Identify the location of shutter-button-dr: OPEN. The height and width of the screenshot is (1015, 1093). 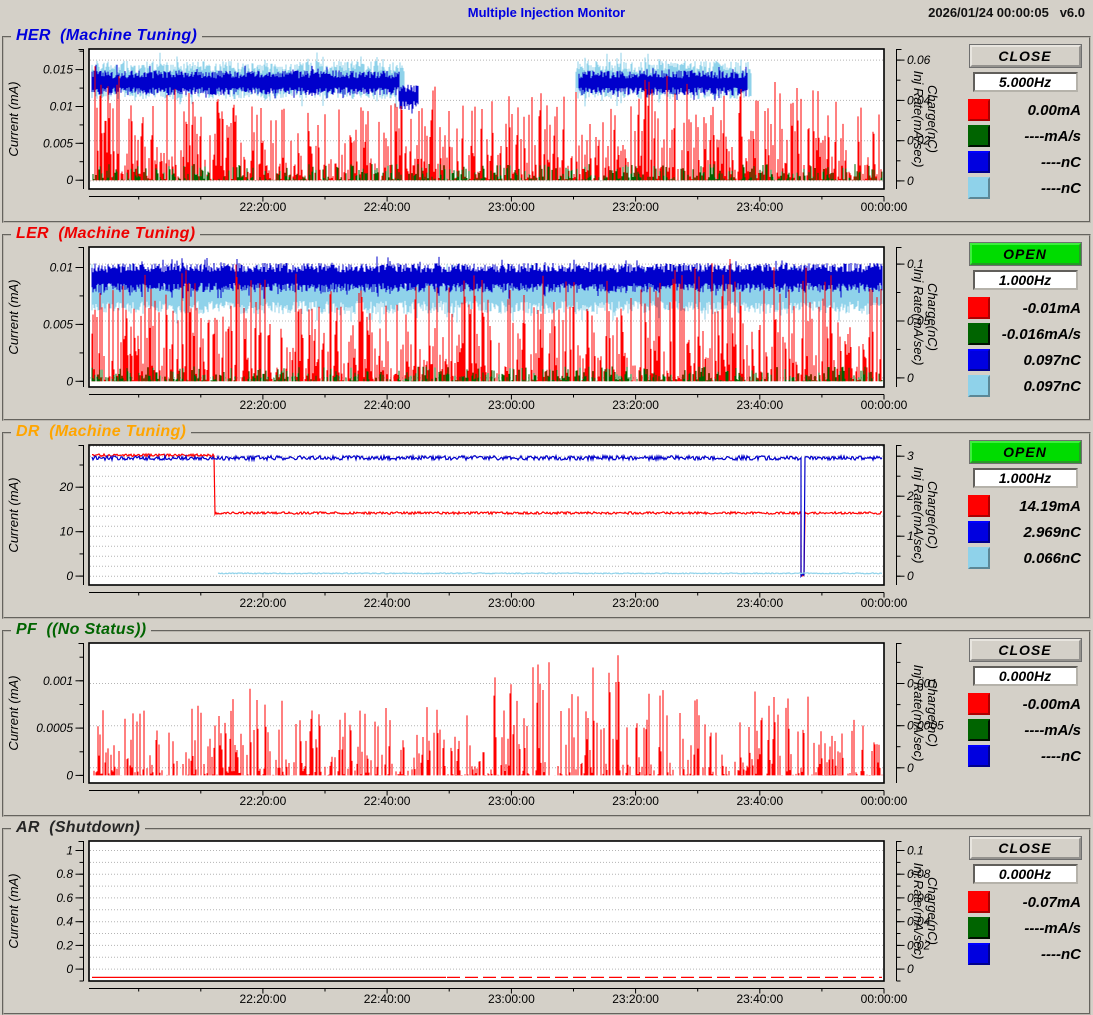
(1025, 452).